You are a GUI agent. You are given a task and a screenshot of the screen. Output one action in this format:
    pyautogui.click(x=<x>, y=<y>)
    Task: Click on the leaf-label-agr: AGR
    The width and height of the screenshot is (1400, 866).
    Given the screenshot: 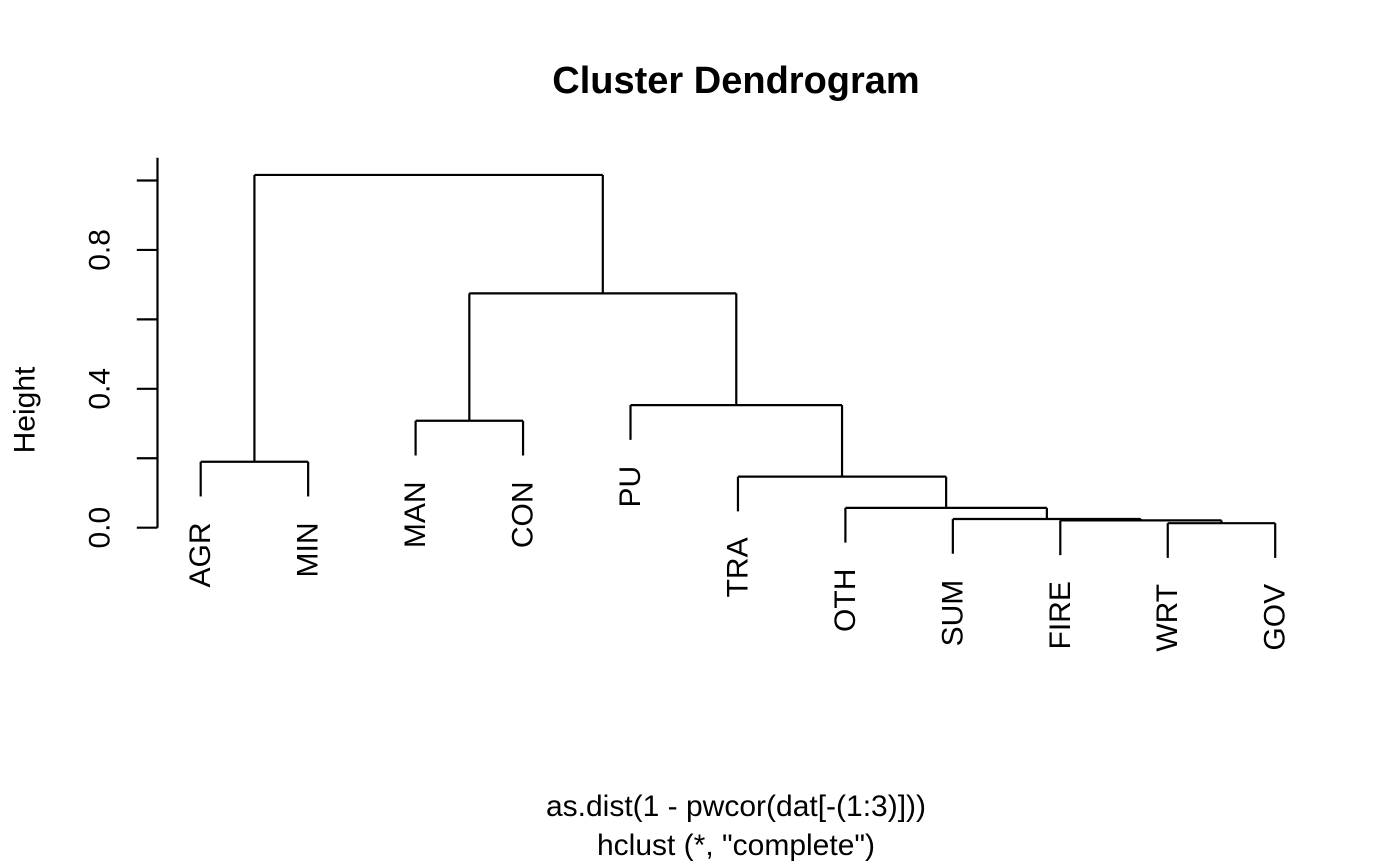 What is the action you would take?
    pyautogui.click(x=200, y=554)
    